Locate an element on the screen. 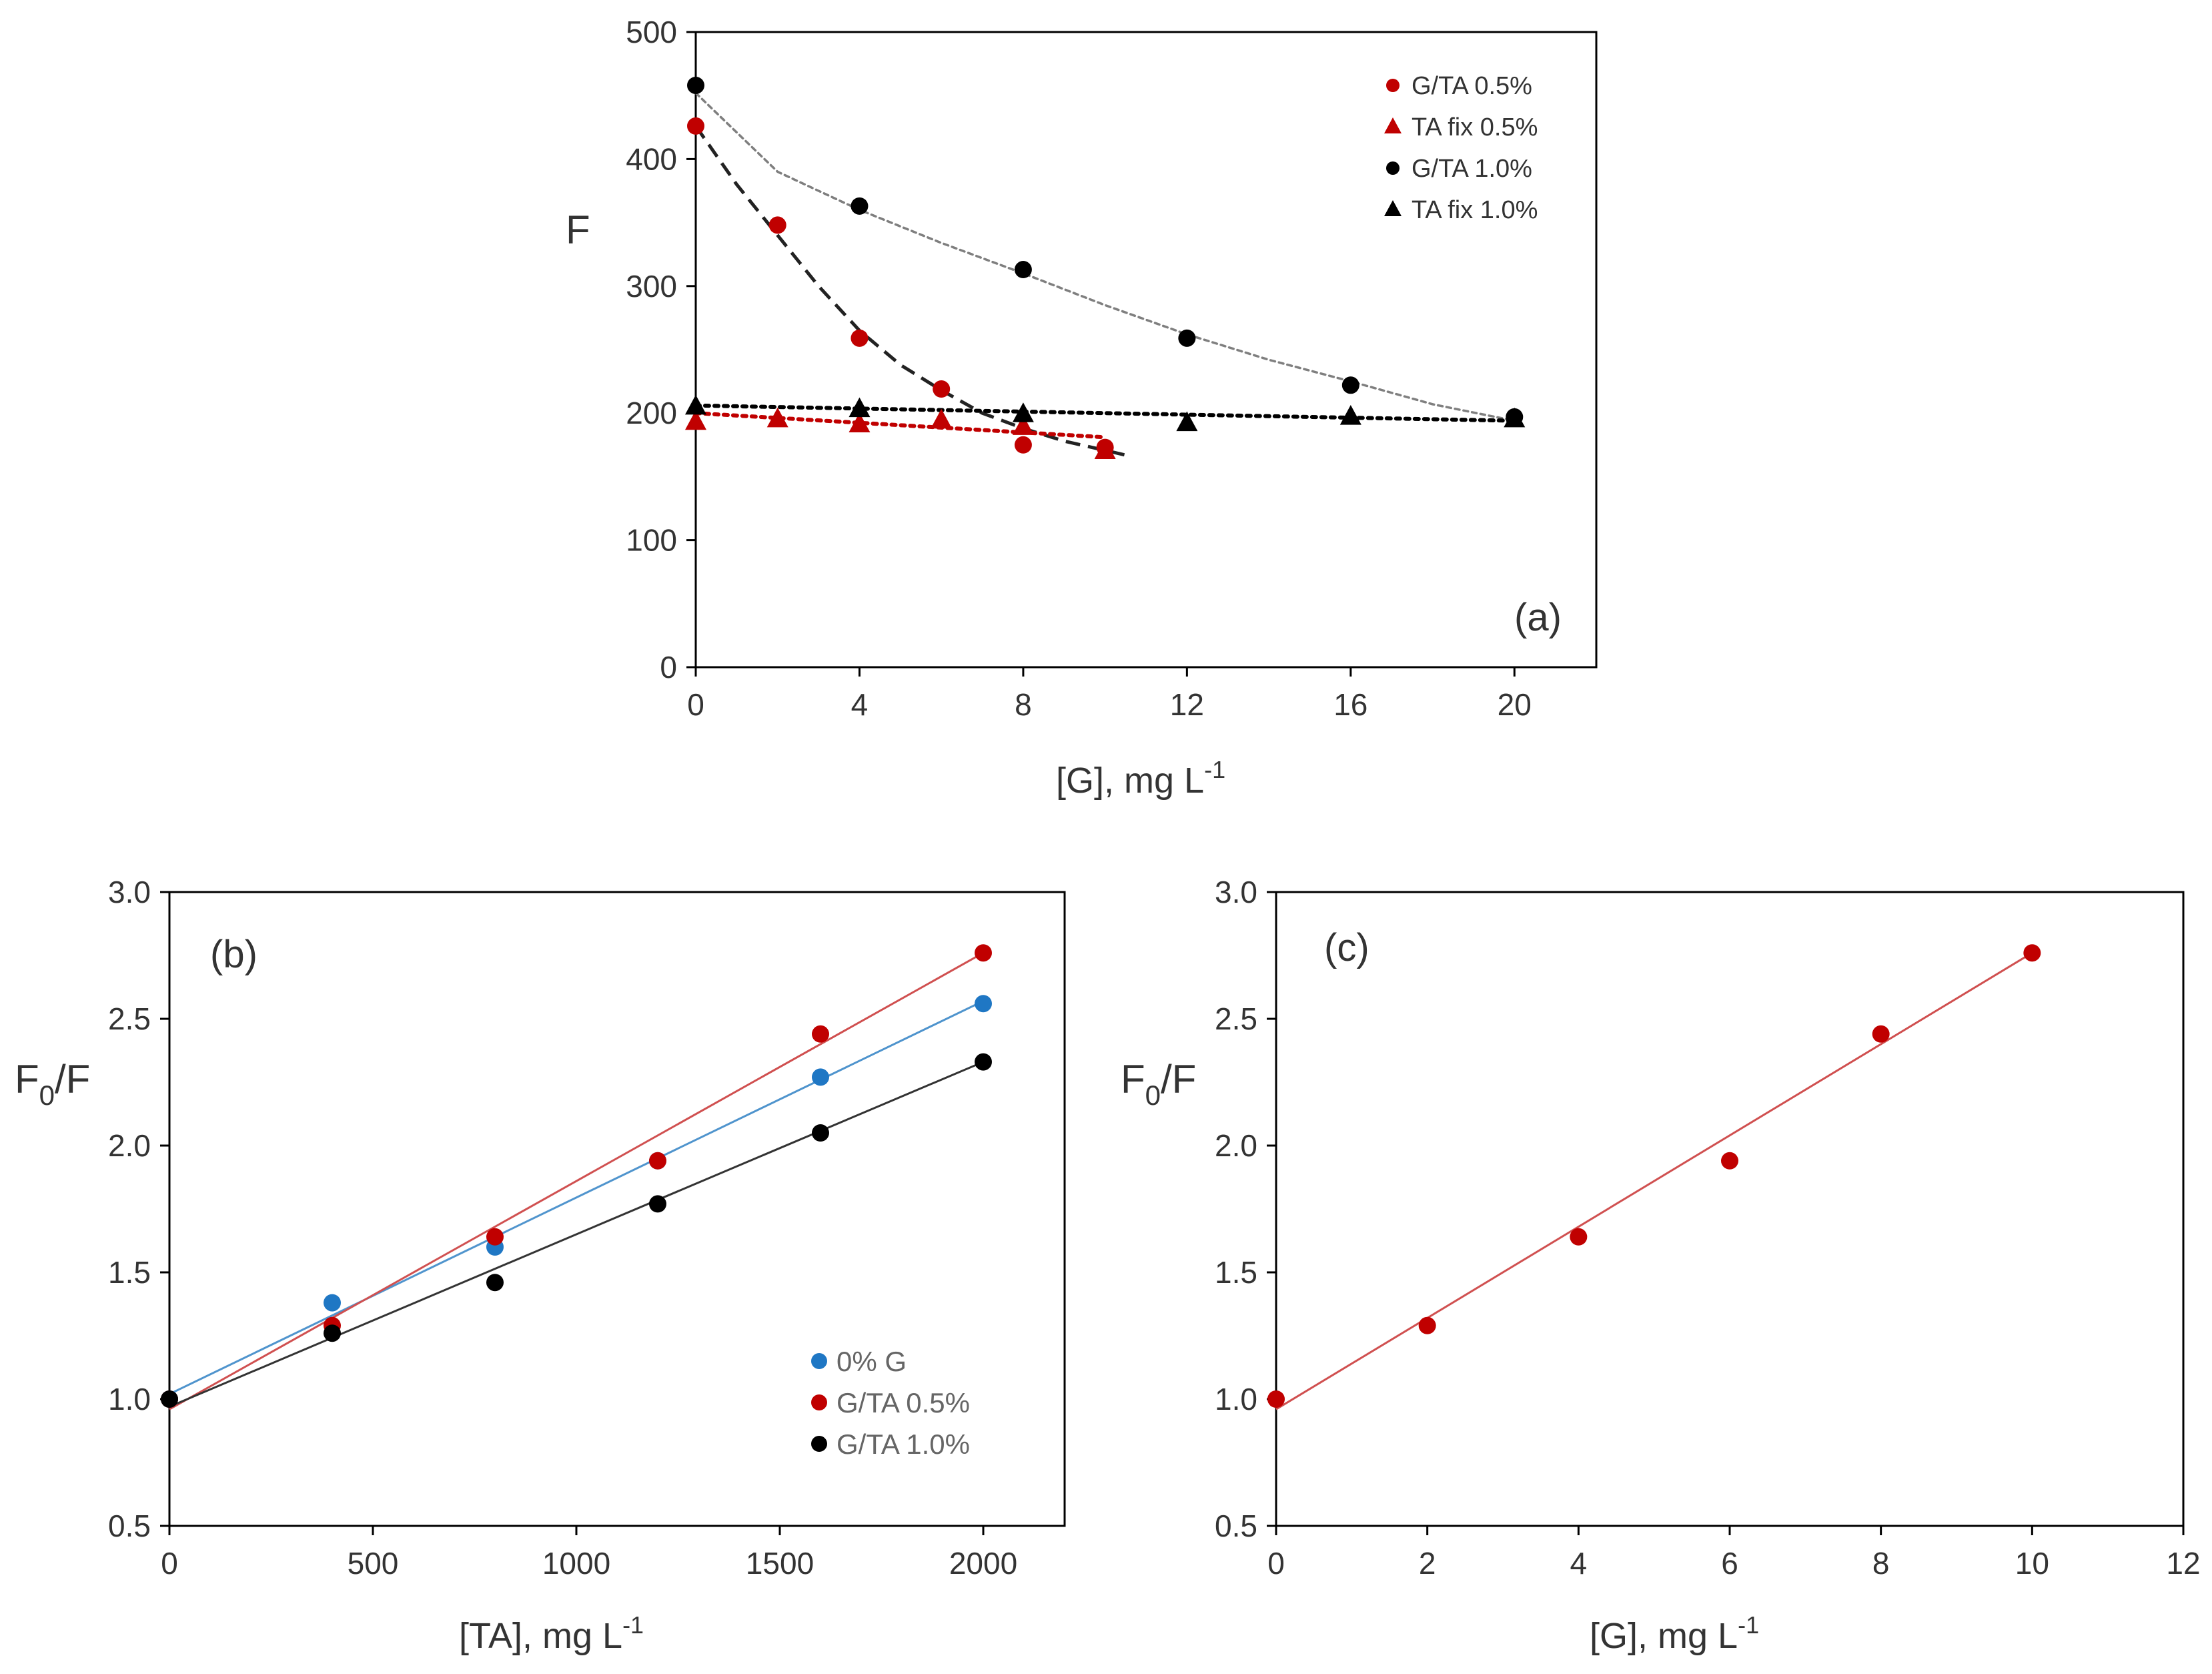  panel-a-x-tick-label: 12 is located at coordinates (1187, 704).